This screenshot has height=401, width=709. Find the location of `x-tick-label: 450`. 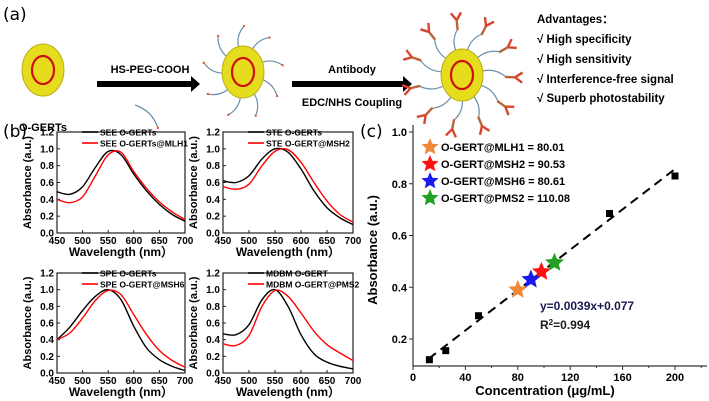

x-tick-label: 450 is located at coordinates (57, 381).